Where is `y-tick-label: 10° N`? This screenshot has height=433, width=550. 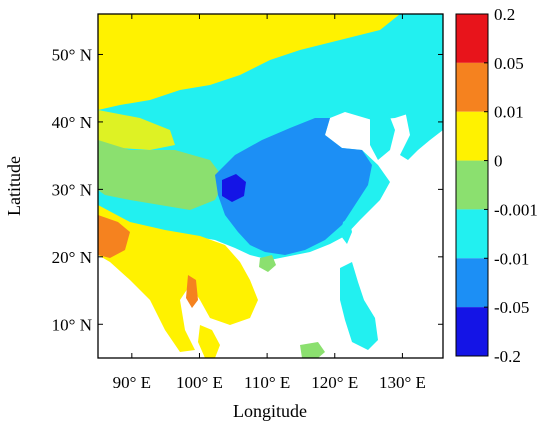 y-tick-label: 10° N is located at coordinates (72, 324).